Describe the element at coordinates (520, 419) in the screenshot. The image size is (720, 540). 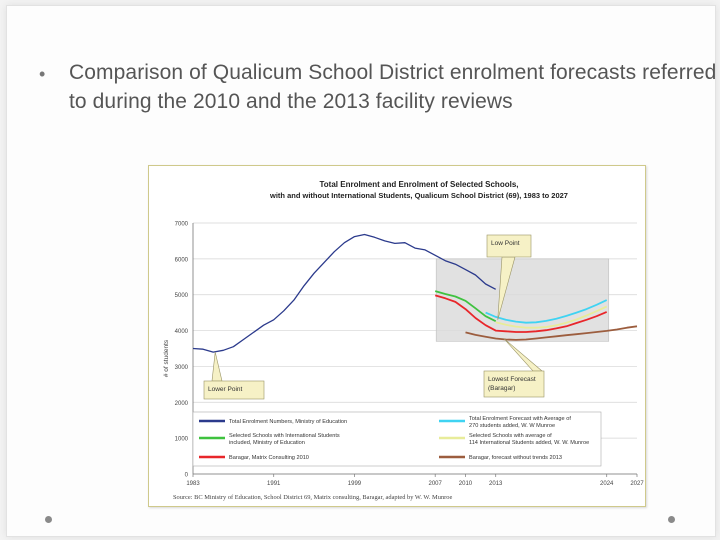
I see `legend-label-2: Total Enrolment Forecast with Average of` at that location.